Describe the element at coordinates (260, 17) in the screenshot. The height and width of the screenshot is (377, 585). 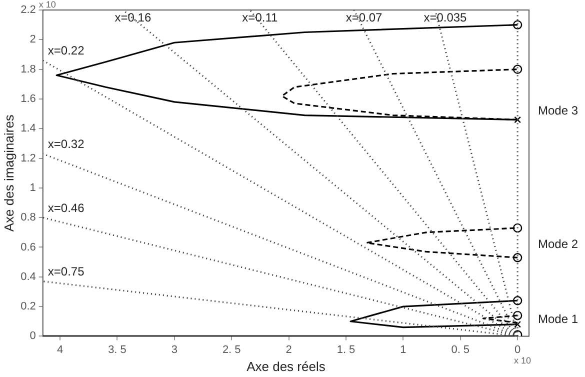
I see `annotation: x=0.11` at that location.